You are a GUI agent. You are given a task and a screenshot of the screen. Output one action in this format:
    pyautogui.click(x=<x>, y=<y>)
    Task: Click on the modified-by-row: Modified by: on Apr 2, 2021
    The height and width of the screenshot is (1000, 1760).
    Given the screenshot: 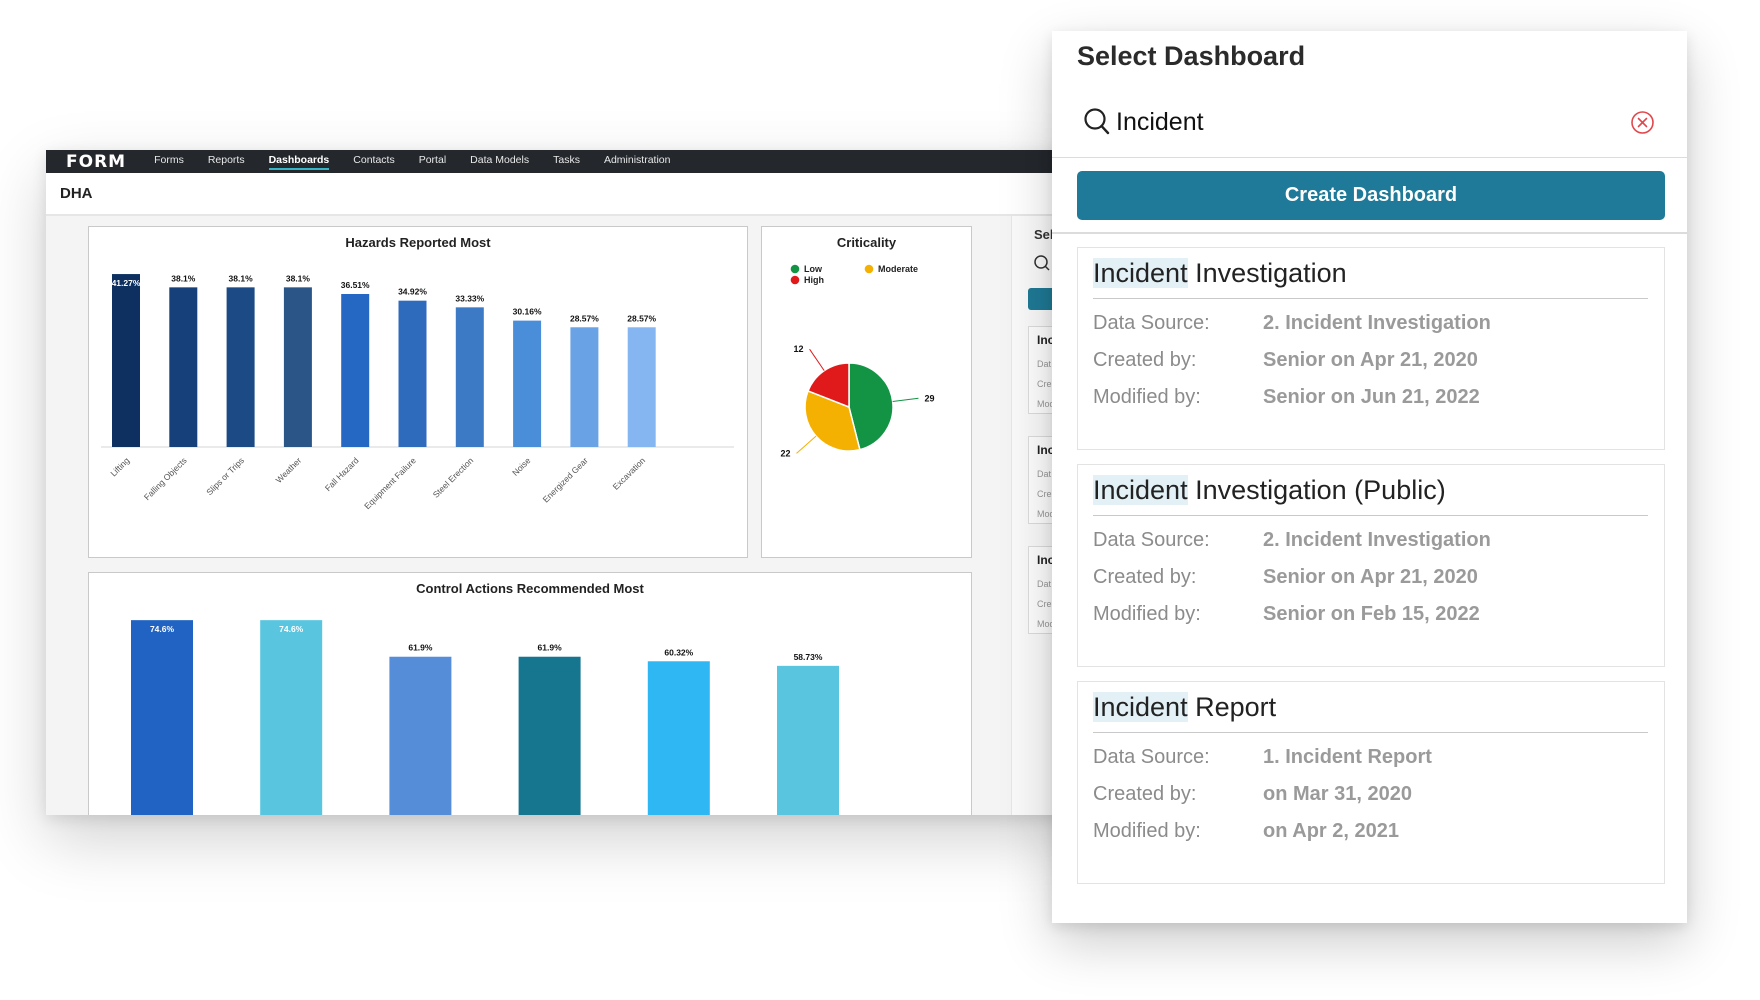 What is the action you would take?
    pyautogui.click(x=1373, y=835)
    